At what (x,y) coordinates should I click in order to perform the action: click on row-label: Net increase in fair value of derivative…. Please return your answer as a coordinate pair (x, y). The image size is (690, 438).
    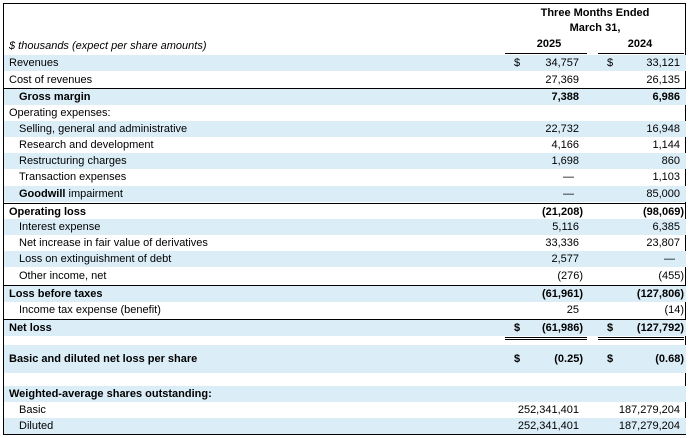
    Looking at the image, I should click on (113, 243).